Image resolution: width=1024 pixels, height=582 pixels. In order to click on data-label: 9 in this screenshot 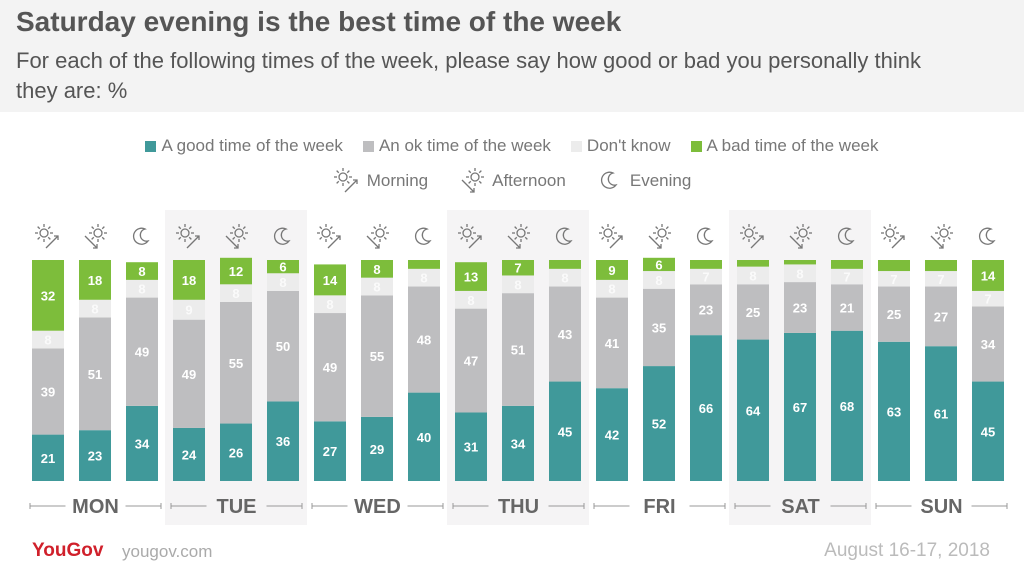, I will do `click(611, 270)`.